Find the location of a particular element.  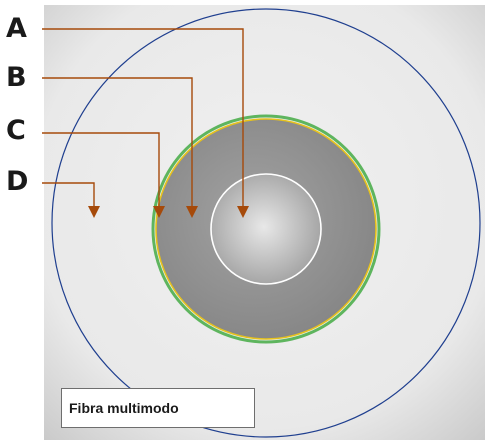

label-letter-d: D is located at coordinates (17, 181).